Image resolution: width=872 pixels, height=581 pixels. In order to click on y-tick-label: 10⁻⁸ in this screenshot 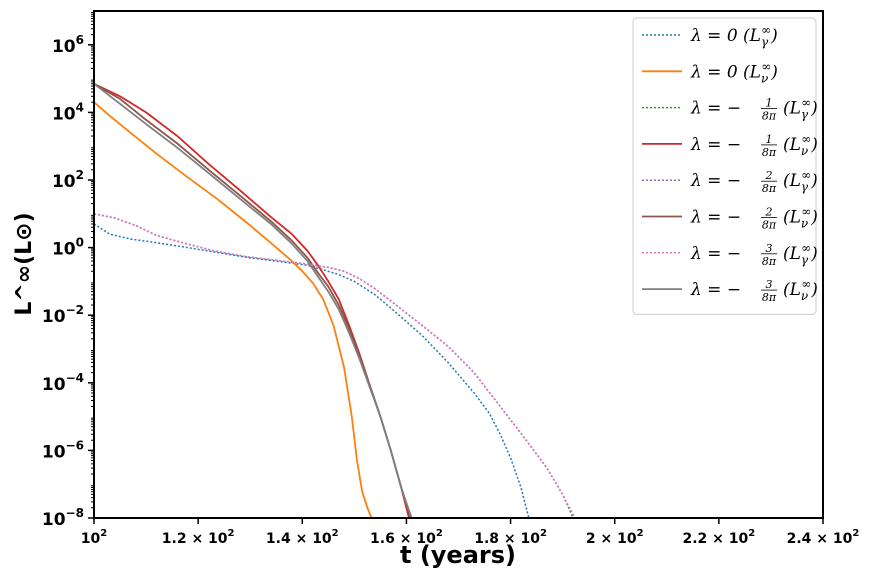, I will do `click(63, 518)`.